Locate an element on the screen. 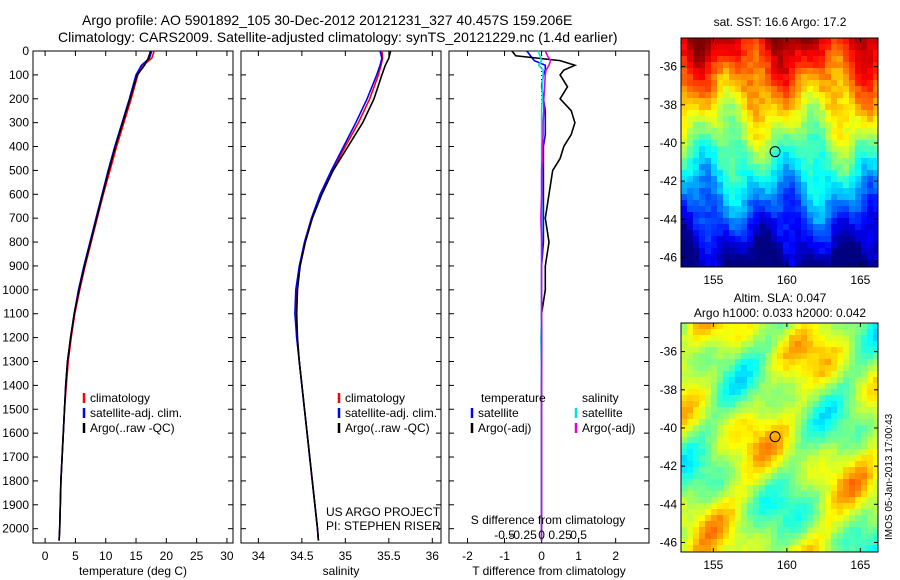 The image size is (900, 580). map-y-tick-label: -38 is located at coordinates (669, 390).